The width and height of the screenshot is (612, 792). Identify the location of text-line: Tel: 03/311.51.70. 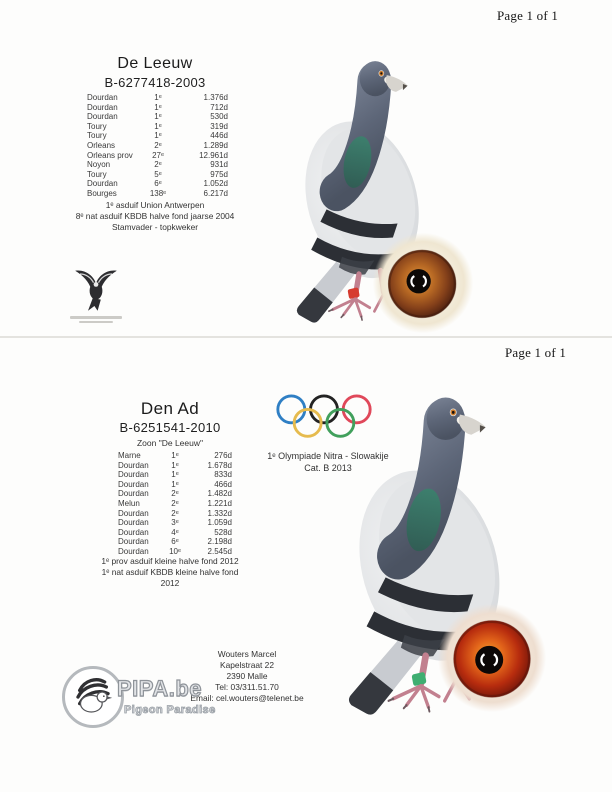
(247, 687).